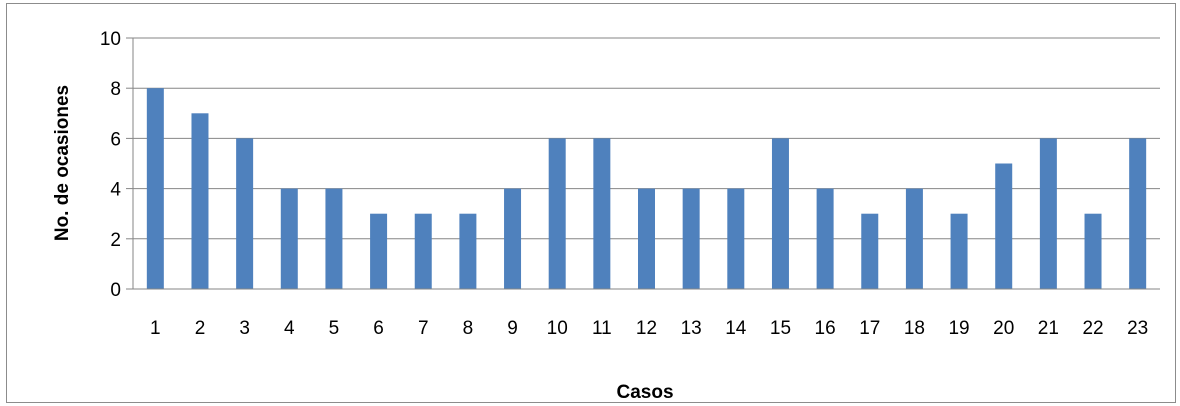 This screenshot has width=1180, height=406. I want to click on x-tick-label: 16, so click(825, 328).